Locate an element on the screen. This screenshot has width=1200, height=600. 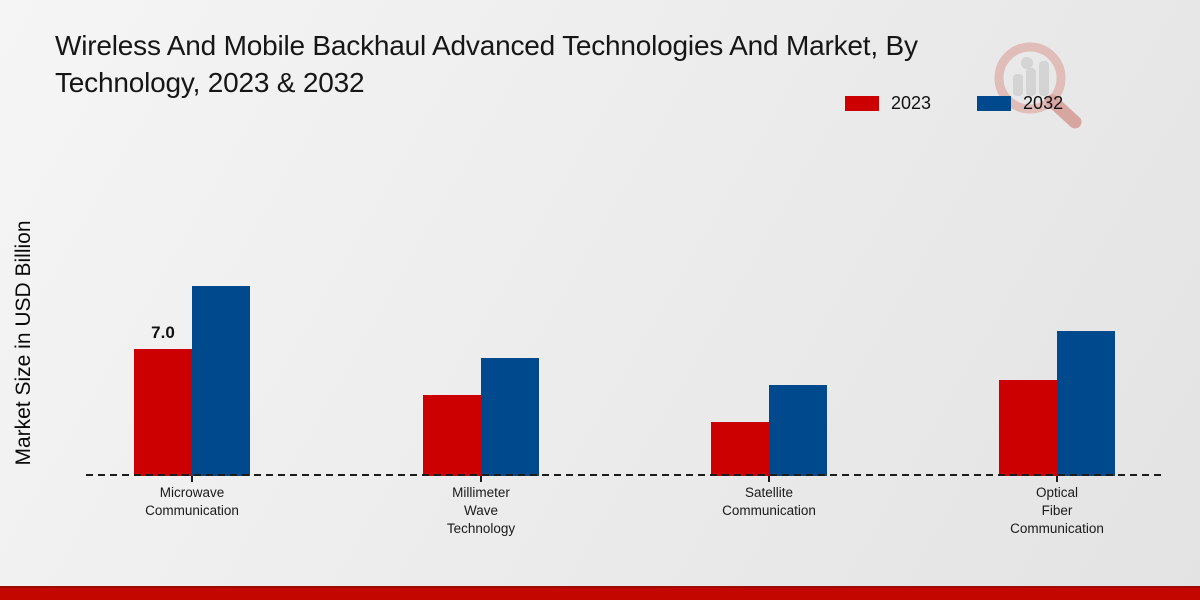
bar-2023-optical-fiber-communication is located at coordinates (1028, 428).